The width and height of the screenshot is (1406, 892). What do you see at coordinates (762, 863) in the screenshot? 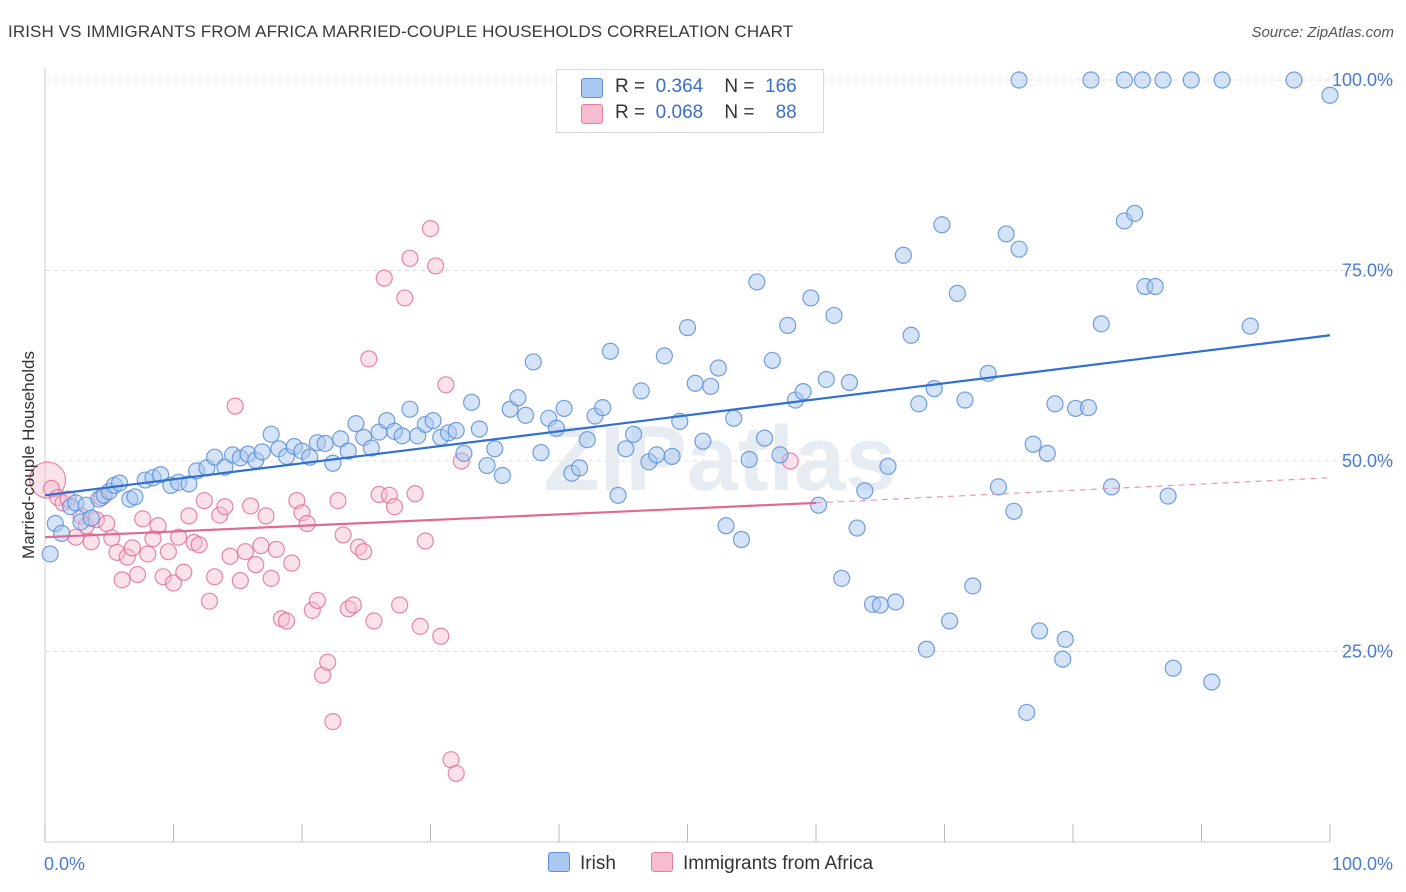
I see `bottom-legend-africa: Immigrants from Africa` at bounding box center [762, 863].